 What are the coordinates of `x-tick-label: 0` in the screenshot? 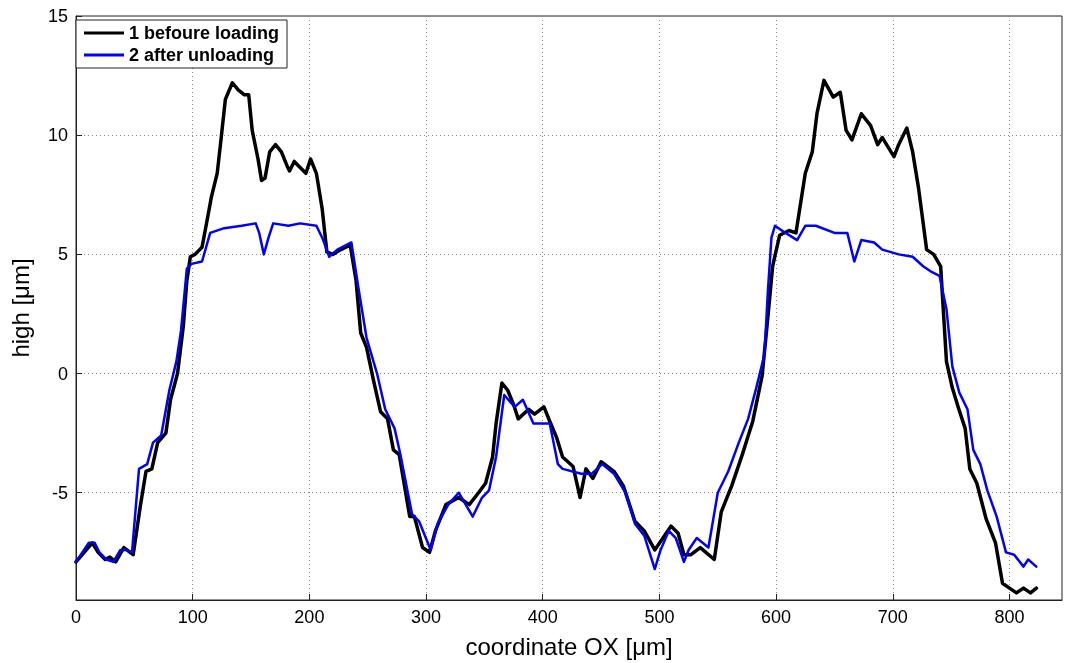 It's located at (76, 617).